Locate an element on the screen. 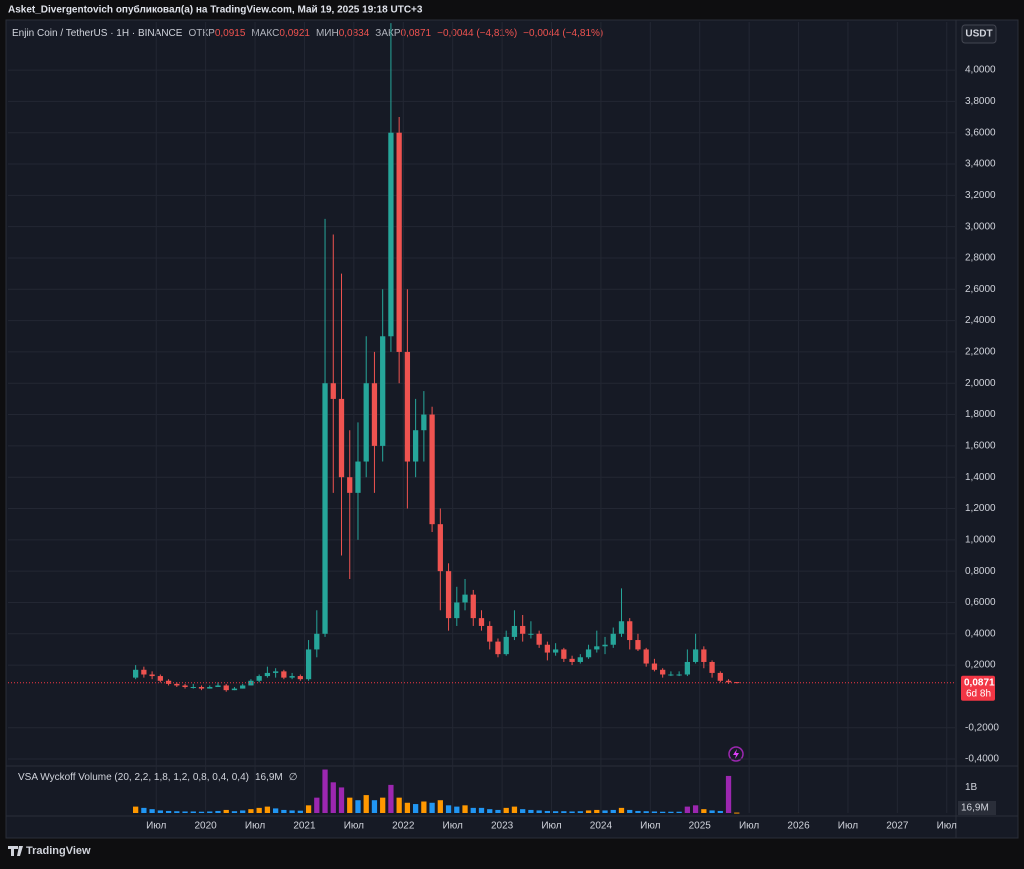  y-tick-label: 3,6000 is located at coordinates (980, 132).